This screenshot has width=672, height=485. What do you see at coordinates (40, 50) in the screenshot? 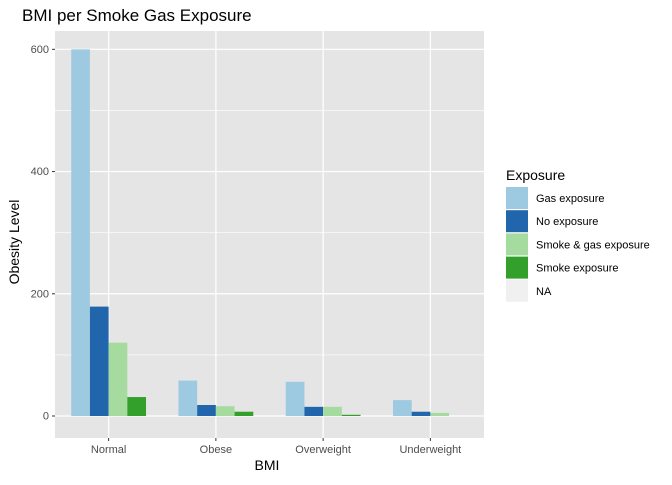
I see `y-tick-label: 600` at bounding box center [40, 50].